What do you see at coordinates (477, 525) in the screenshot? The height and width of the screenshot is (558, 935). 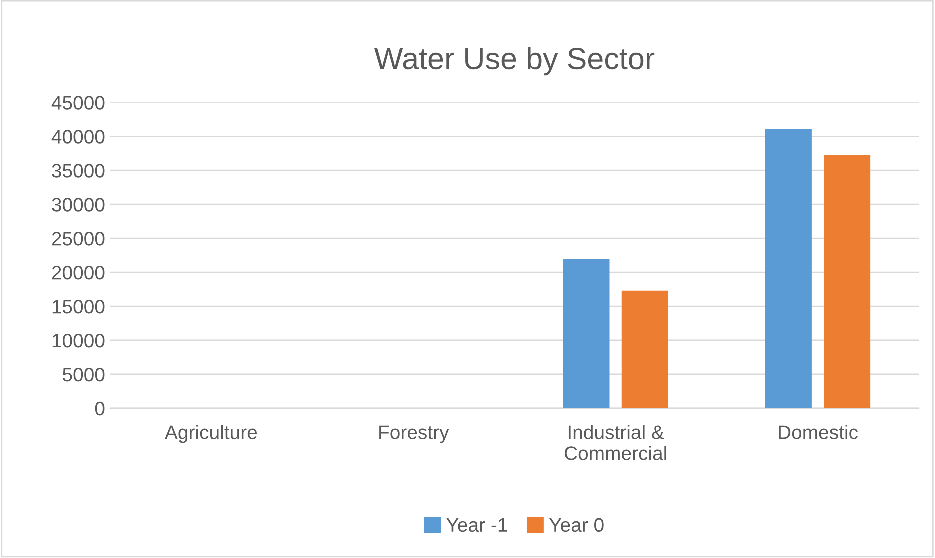 I see `legend-label: Year -1` at bounding box center [477, 525].